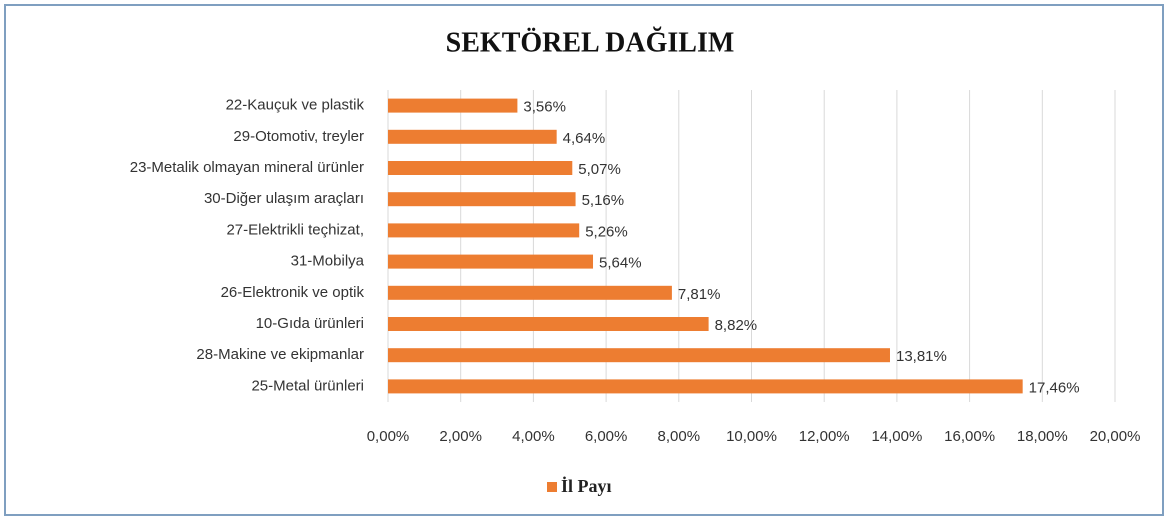  Describe the element at coordinates (1054, 387) in the screenshot. I see `data-label: 17,46%` at that location.